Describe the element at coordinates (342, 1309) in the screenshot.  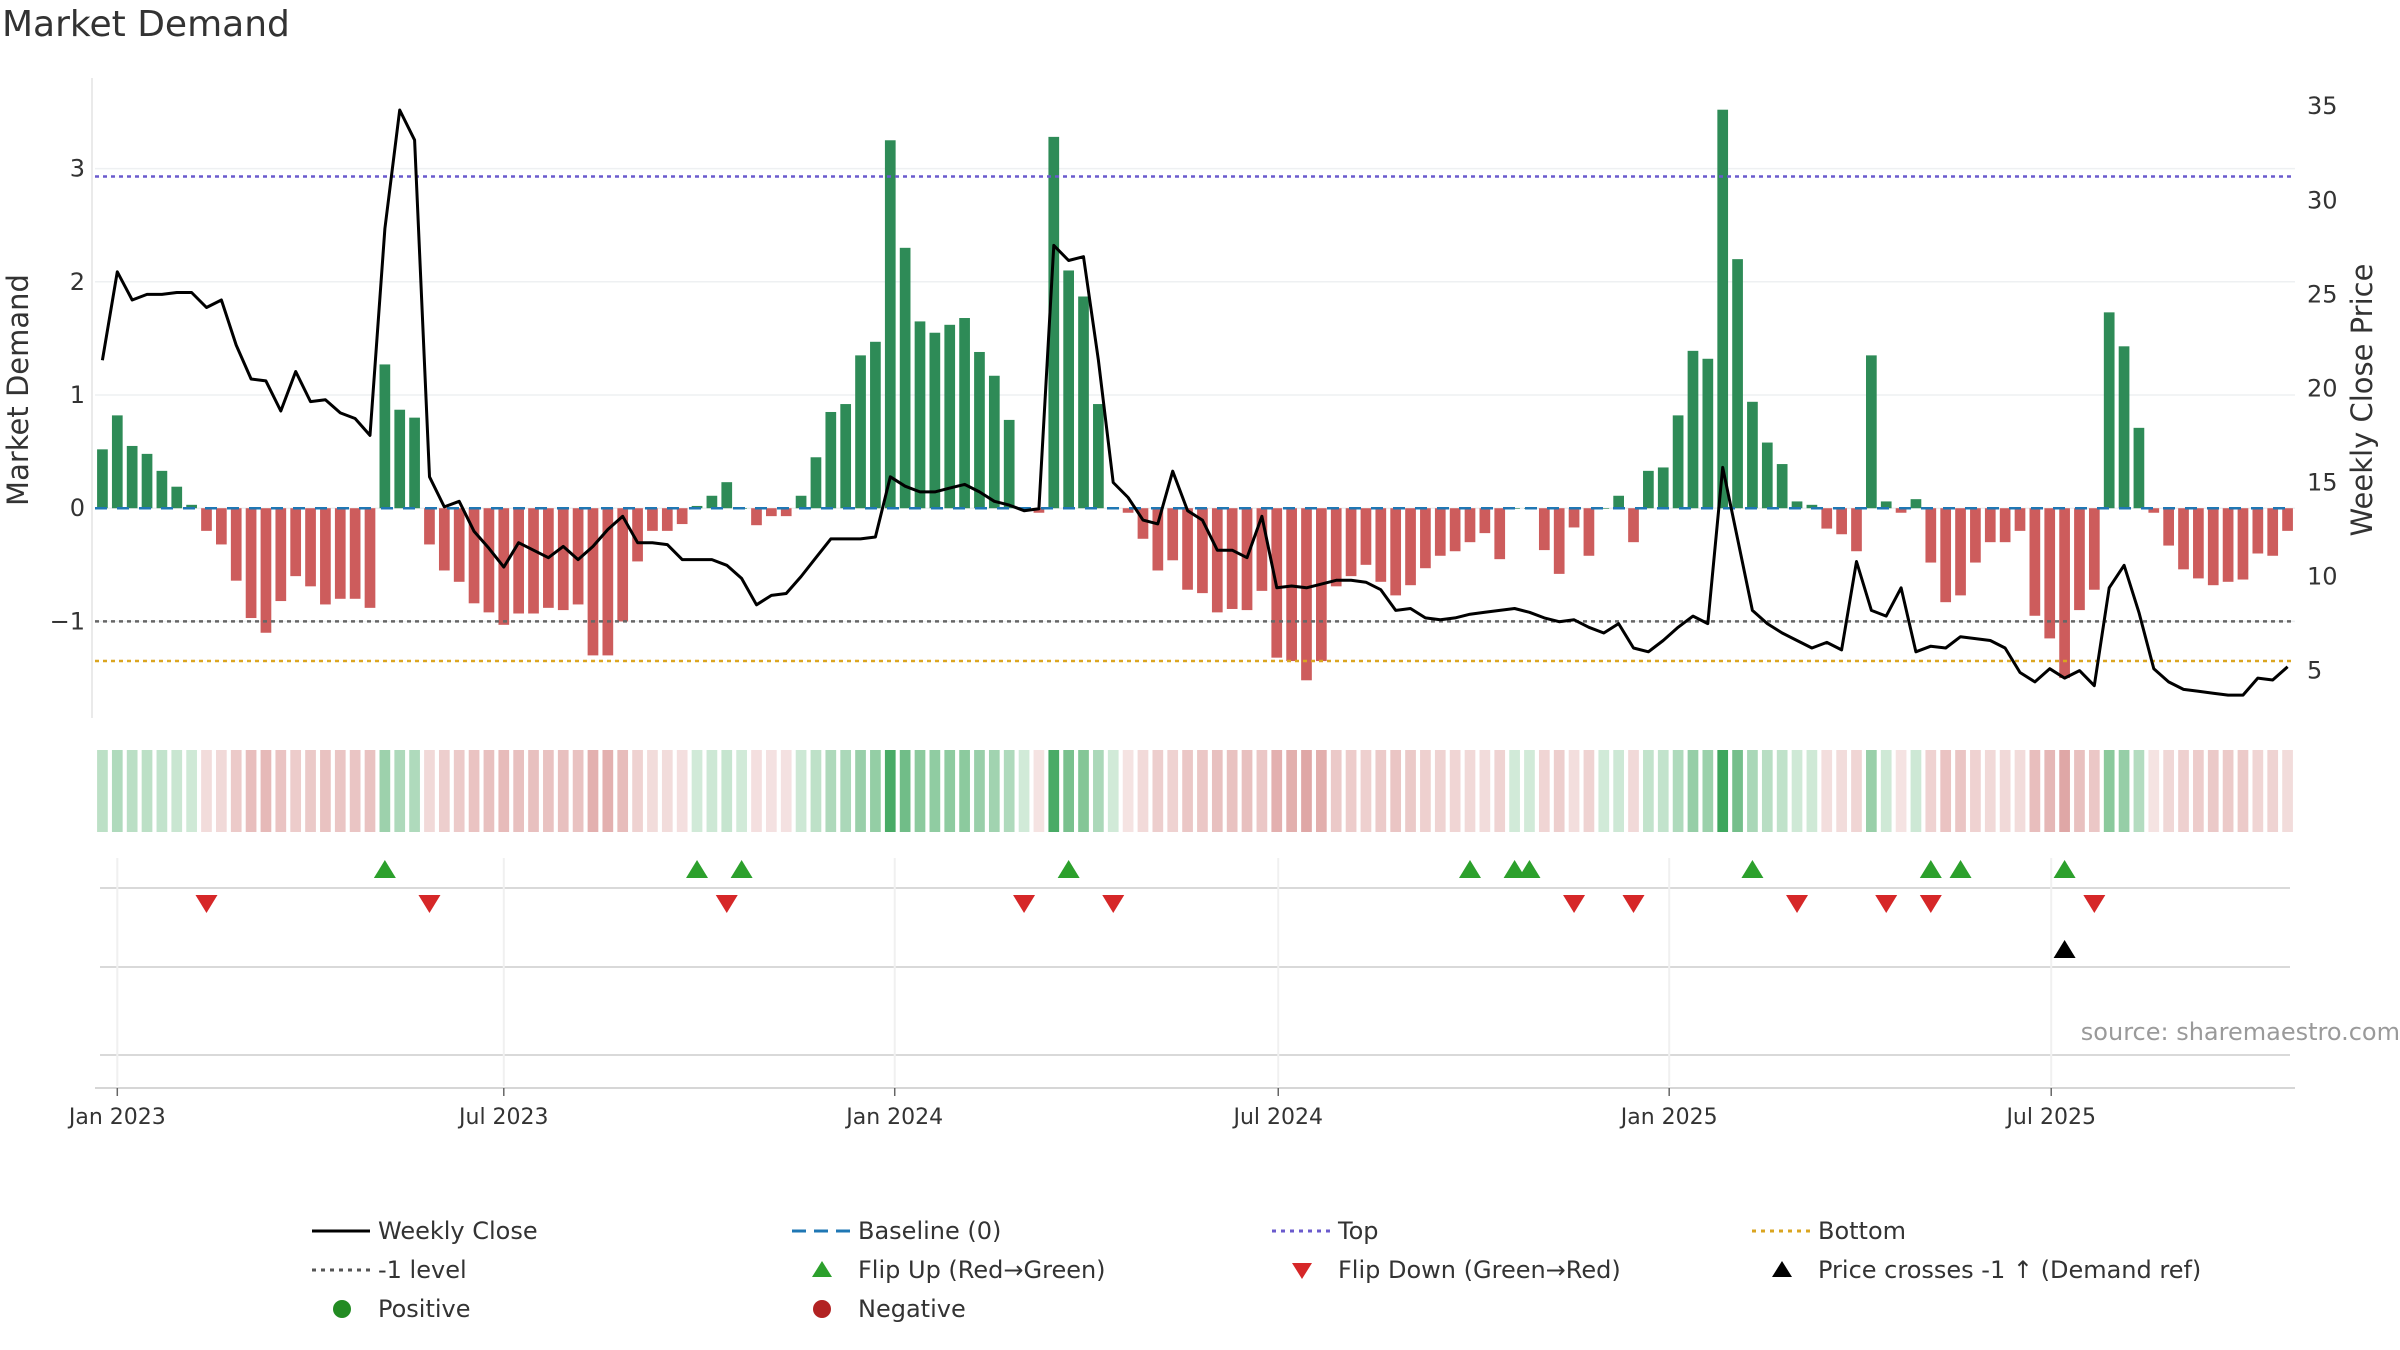
I see `circle-icon` at that location.